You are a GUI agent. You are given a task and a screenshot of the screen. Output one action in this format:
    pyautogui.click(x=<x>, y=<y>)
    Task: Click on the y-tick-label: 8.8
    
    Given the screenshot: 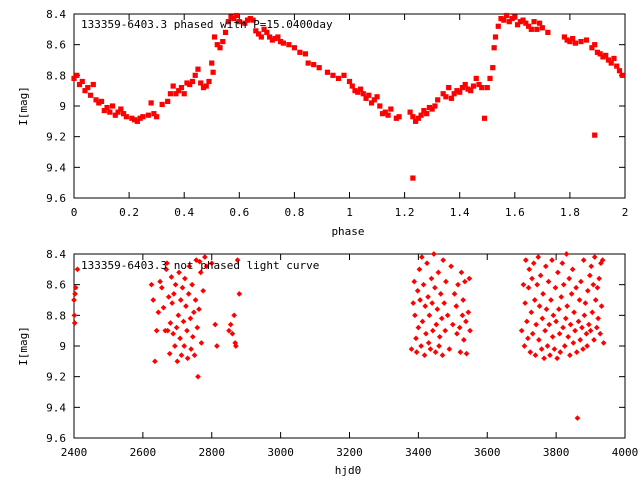 What is the action you would take?
    pyautogui.click(x=56, y=315)
    